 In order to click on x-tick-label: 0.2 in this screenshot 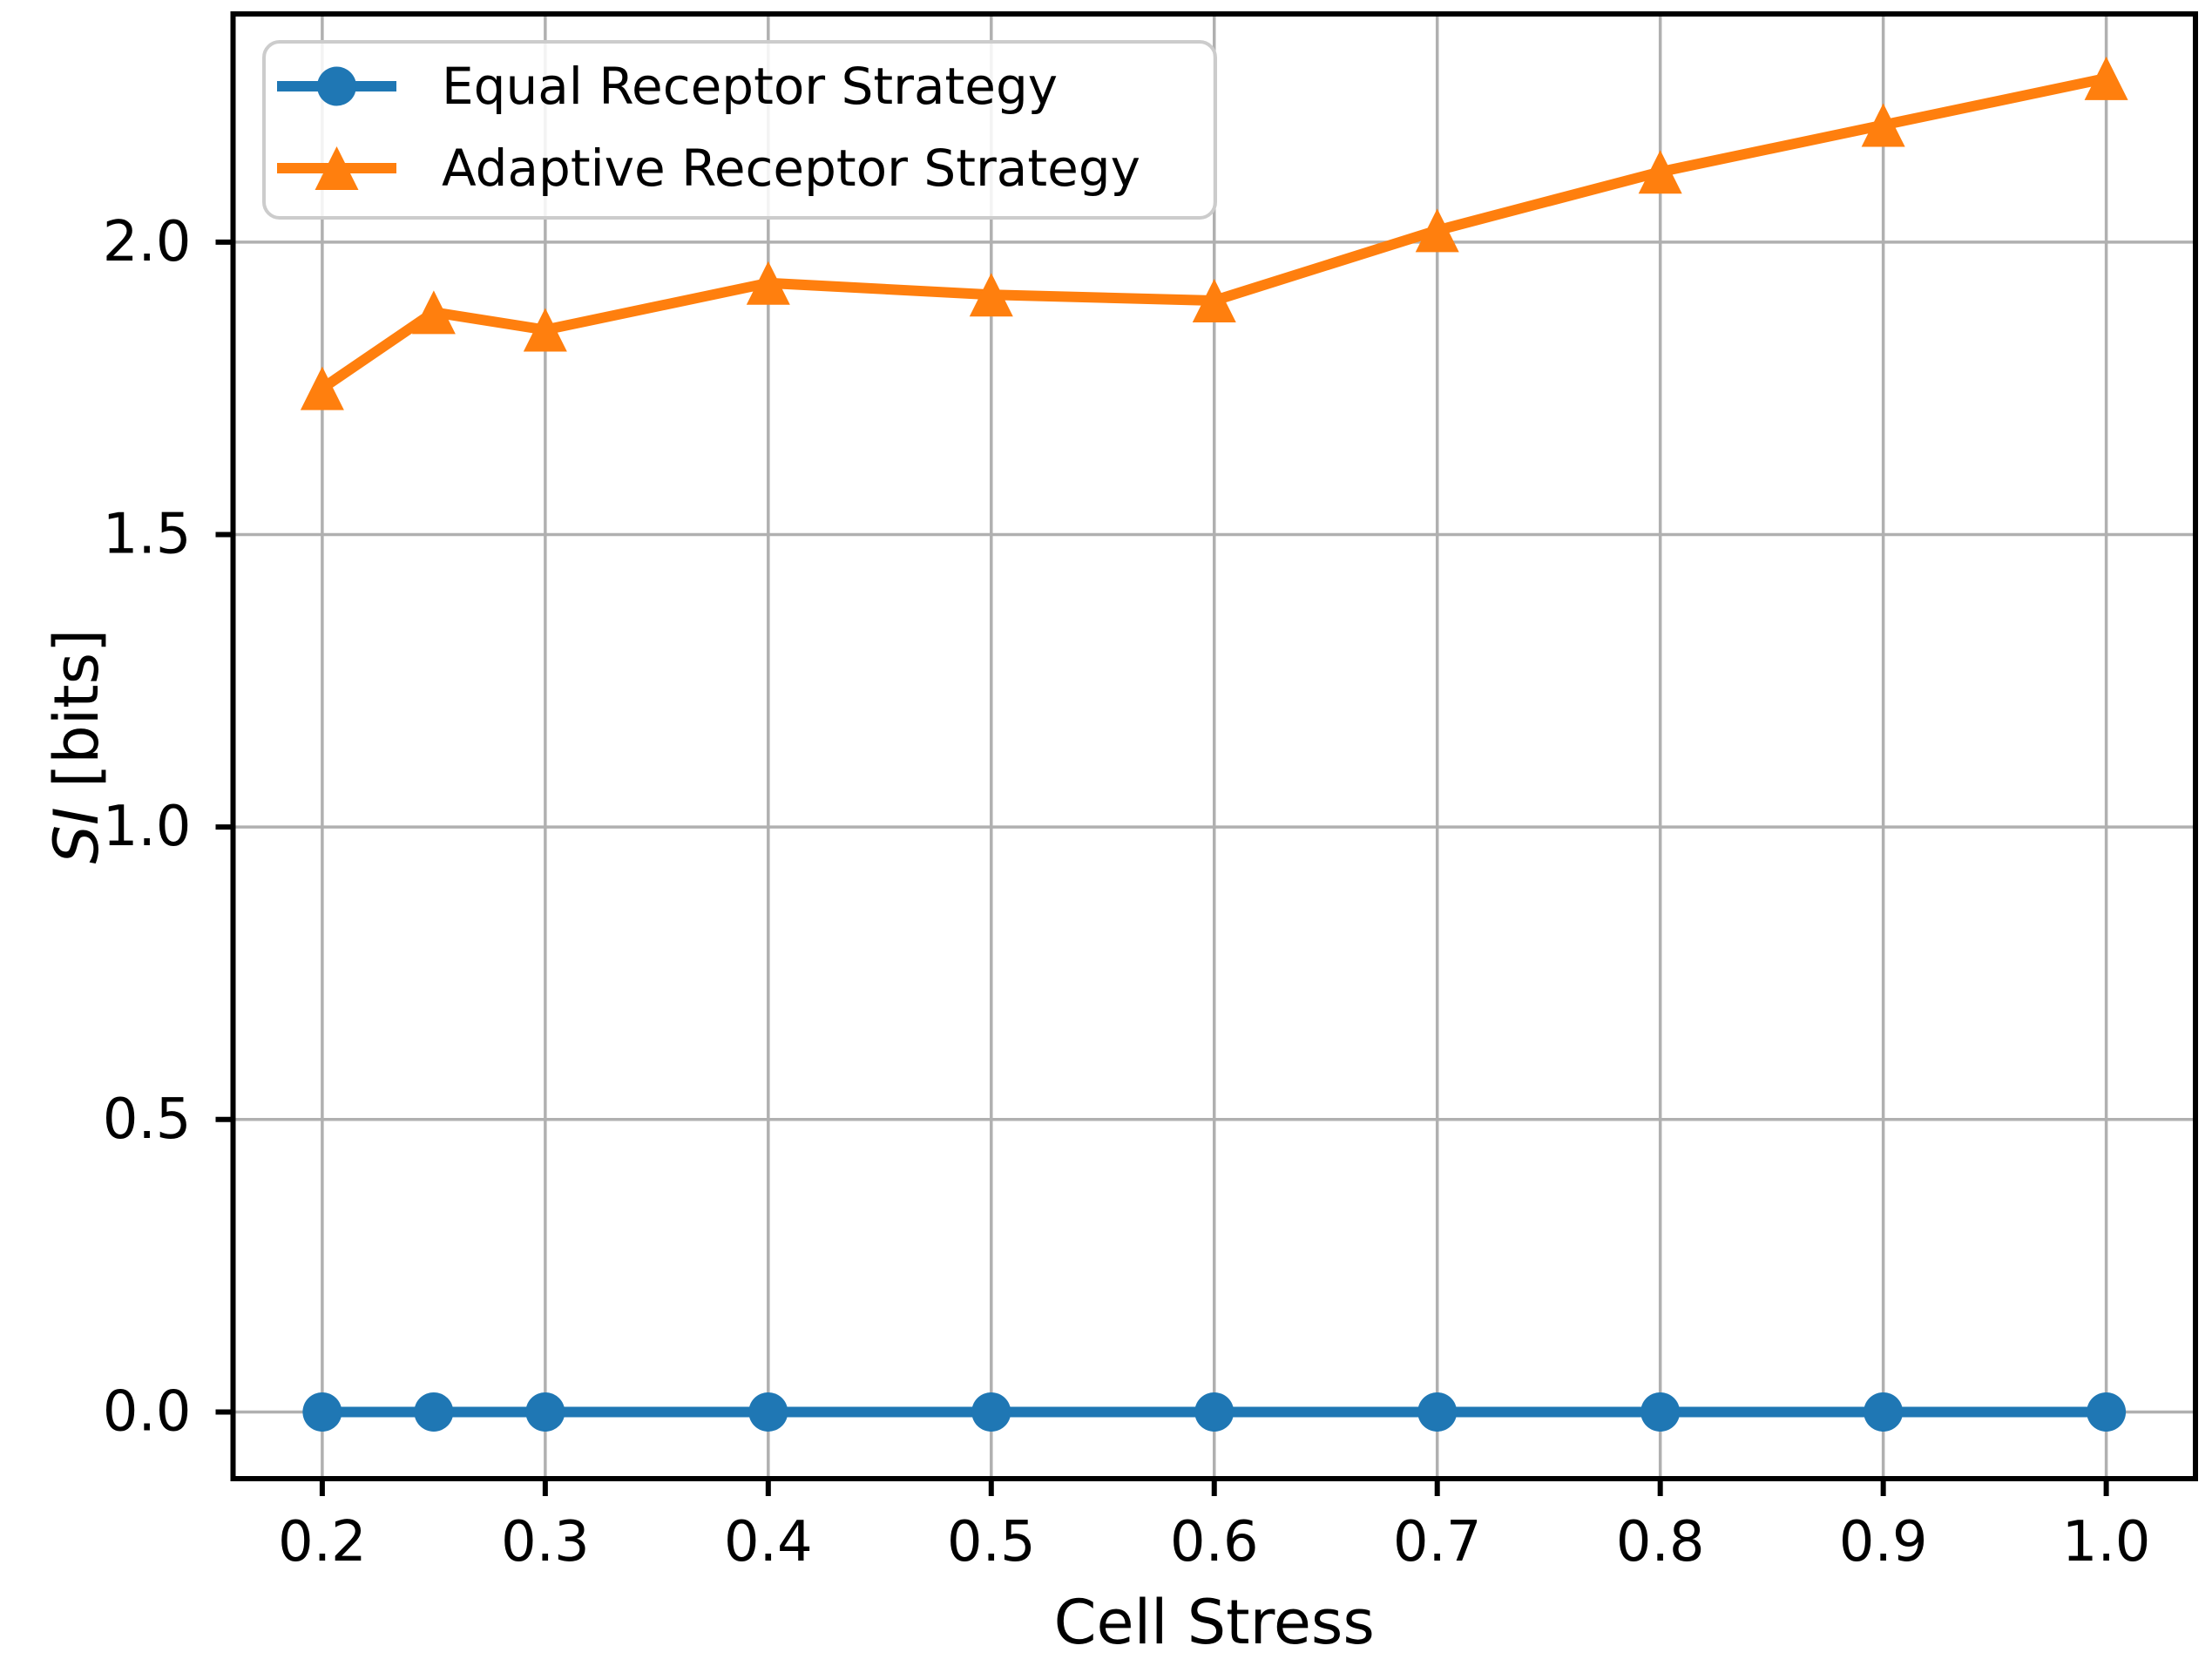, I will do `click(322, 1542)`.